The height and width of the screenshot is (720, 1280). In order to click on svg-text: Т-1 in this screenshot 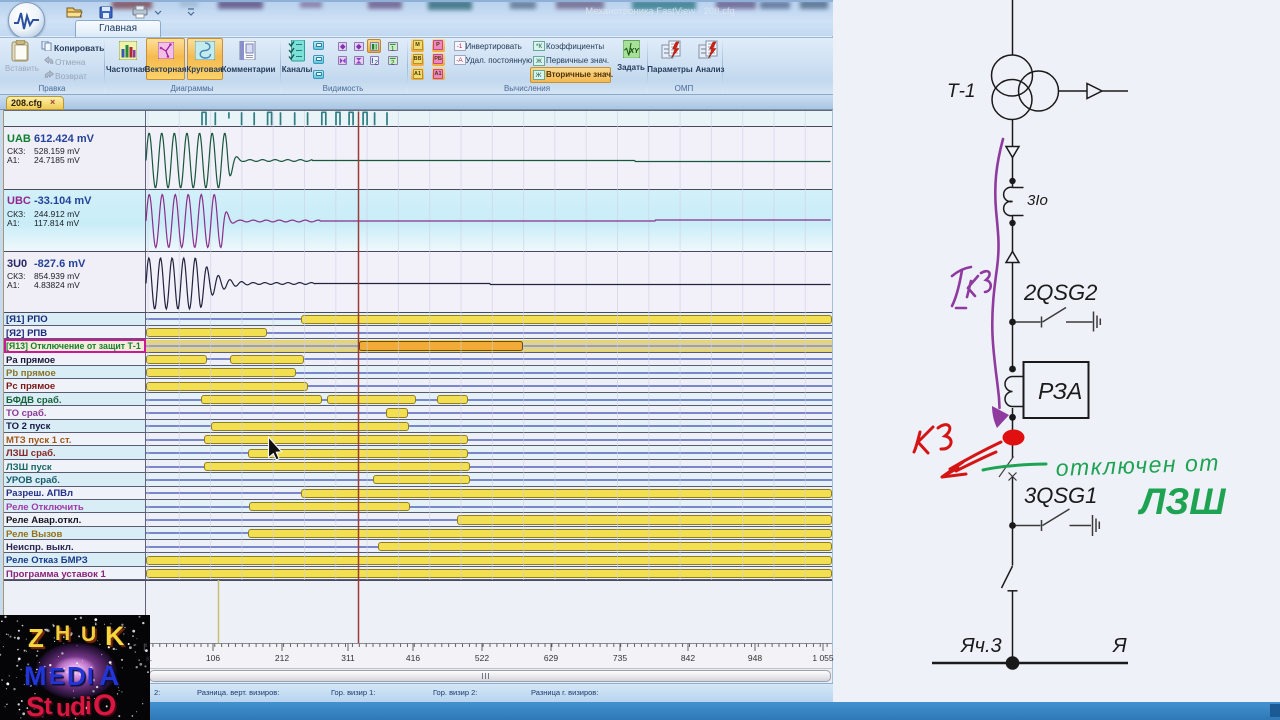, I will do `click(961, 91)`.